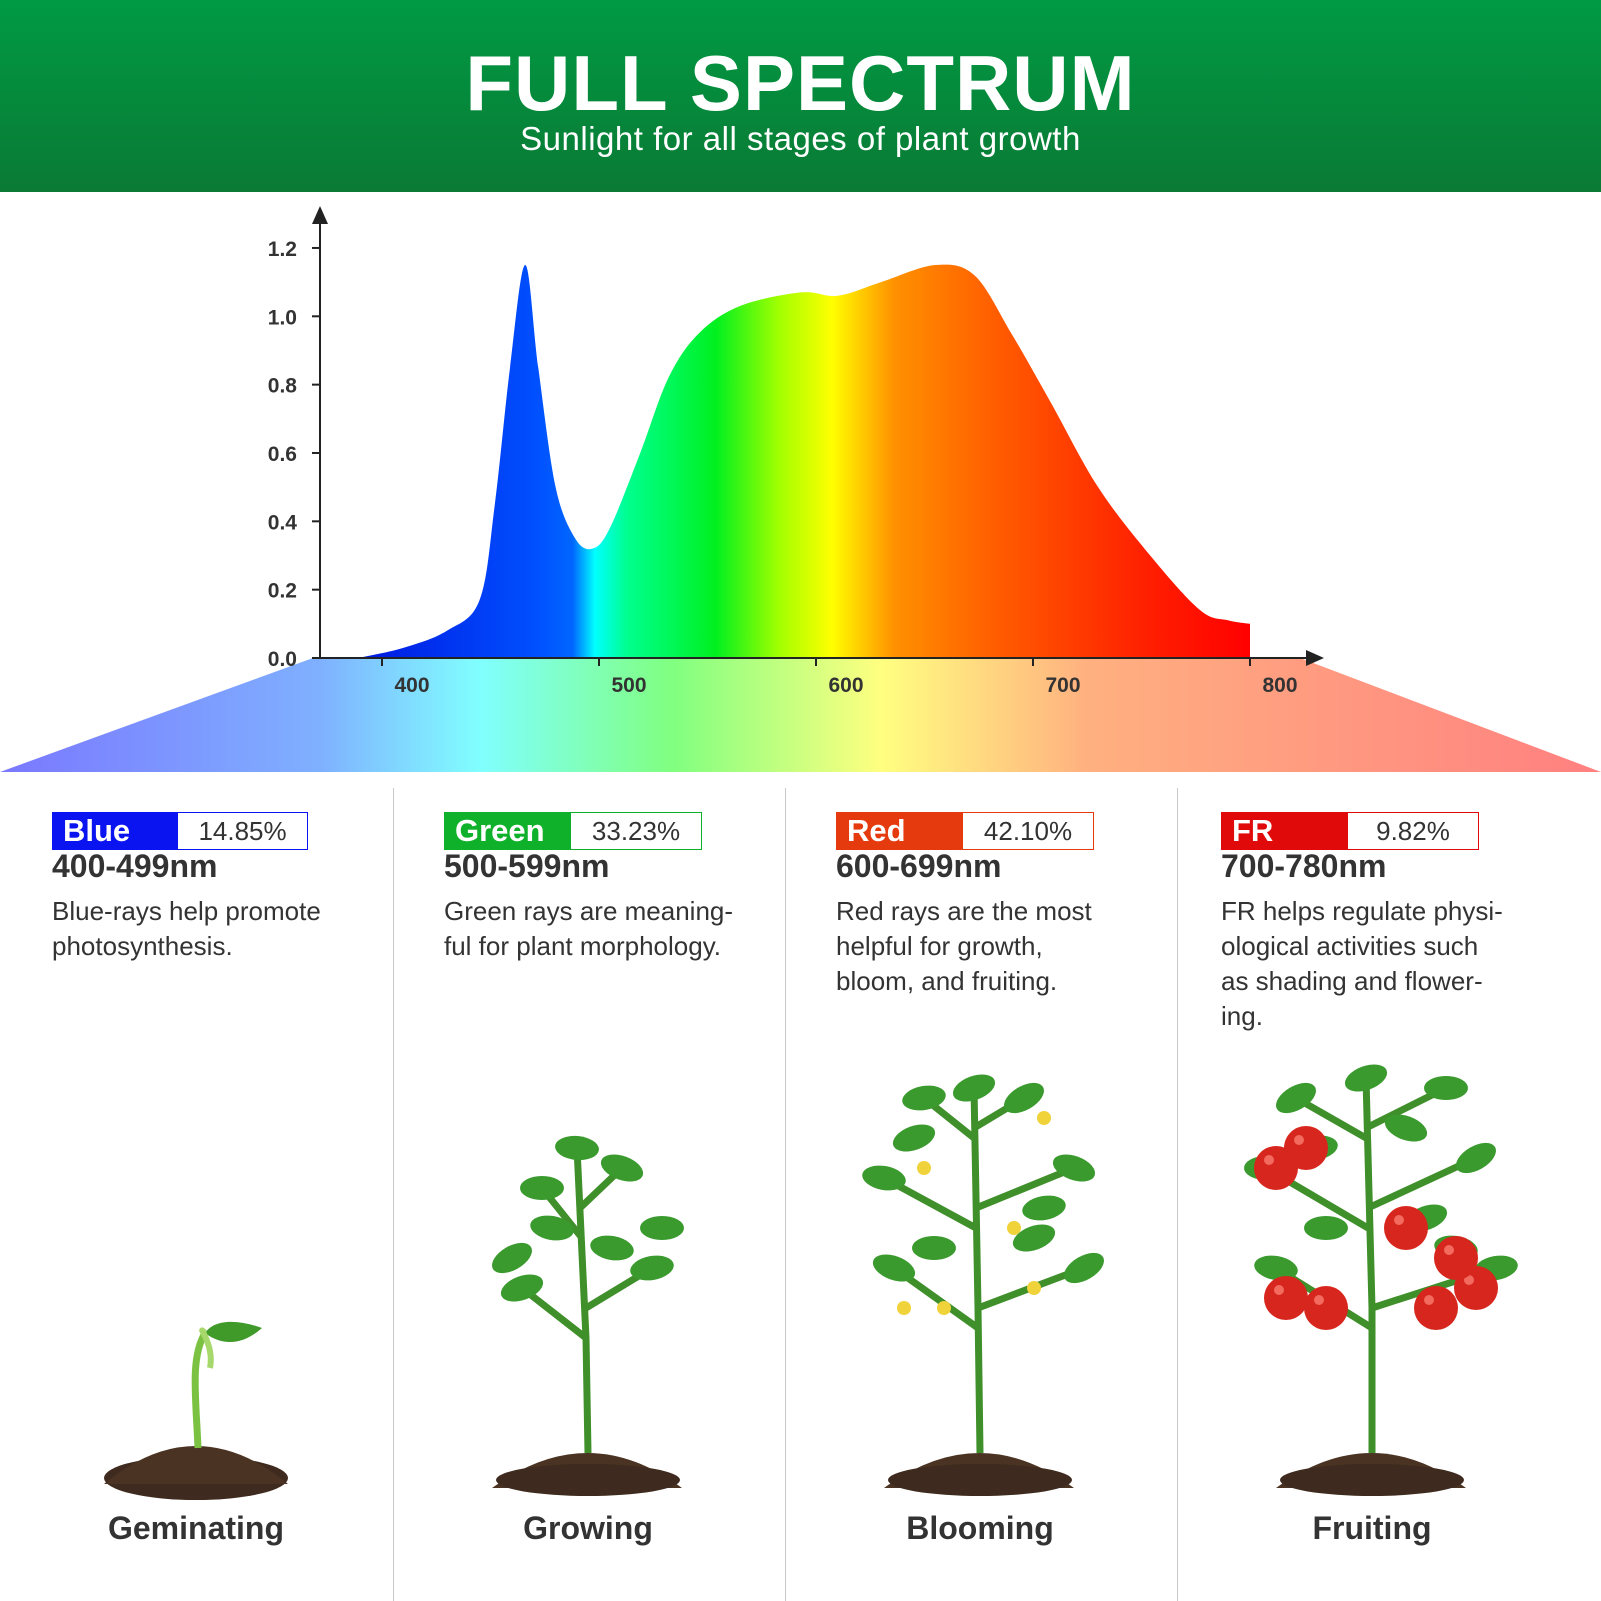  Describe the element at coordinates (135, 866) in the screenshot. I see `band-range: 400-499nm` at that location.